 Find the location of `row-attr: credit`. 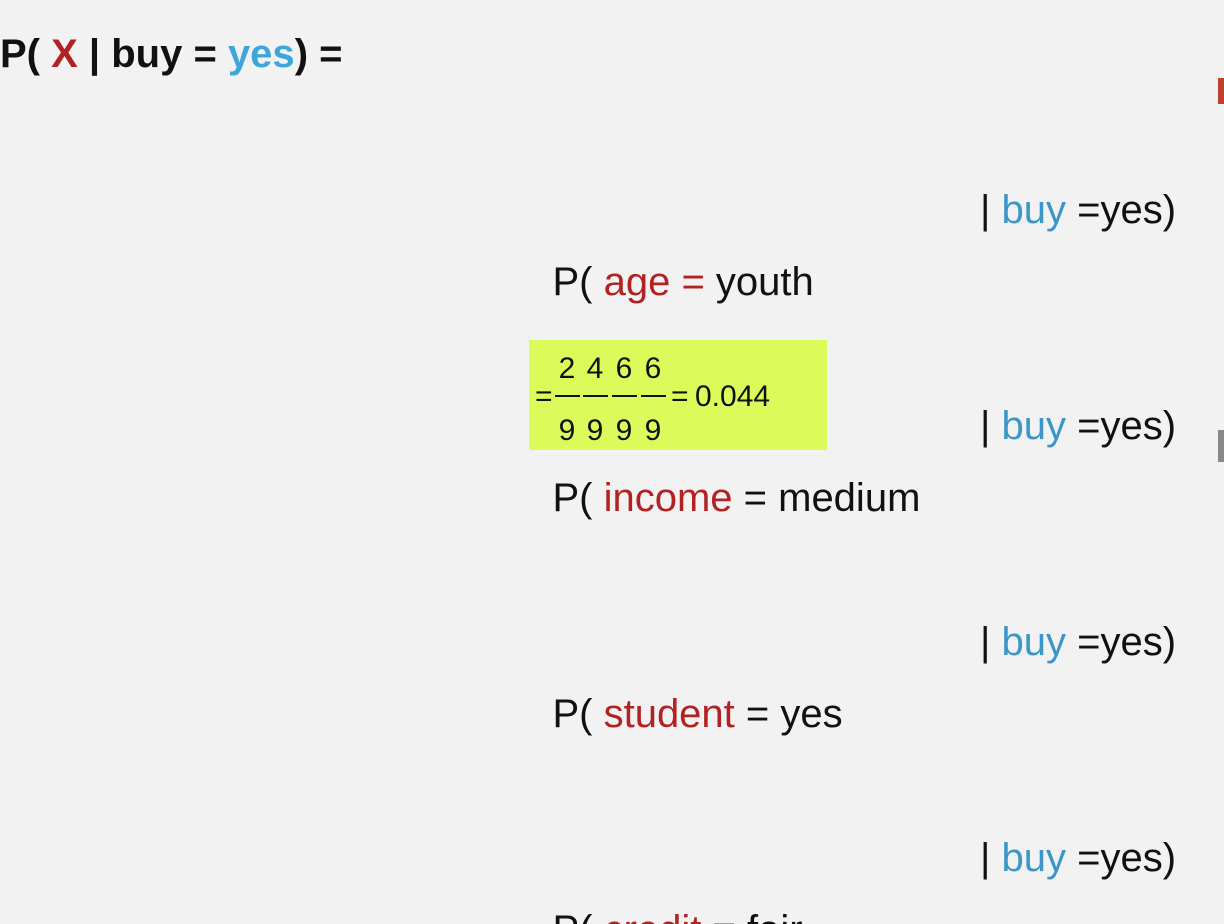

row-attr: credit is located at coordinates (653, 916).